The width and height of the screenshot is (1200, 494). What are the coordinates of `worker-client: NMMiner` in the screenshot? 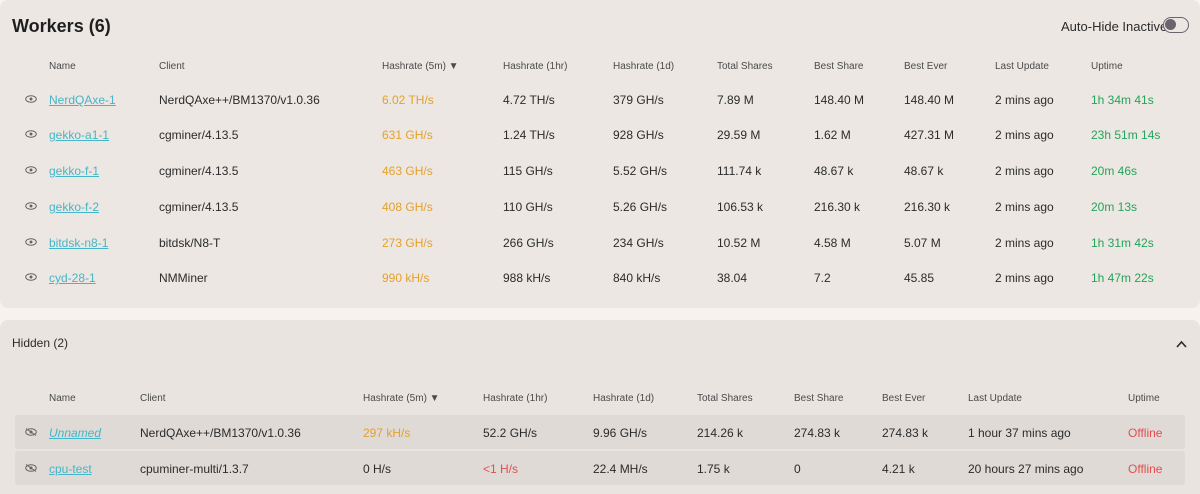 It's located at (183, 278).